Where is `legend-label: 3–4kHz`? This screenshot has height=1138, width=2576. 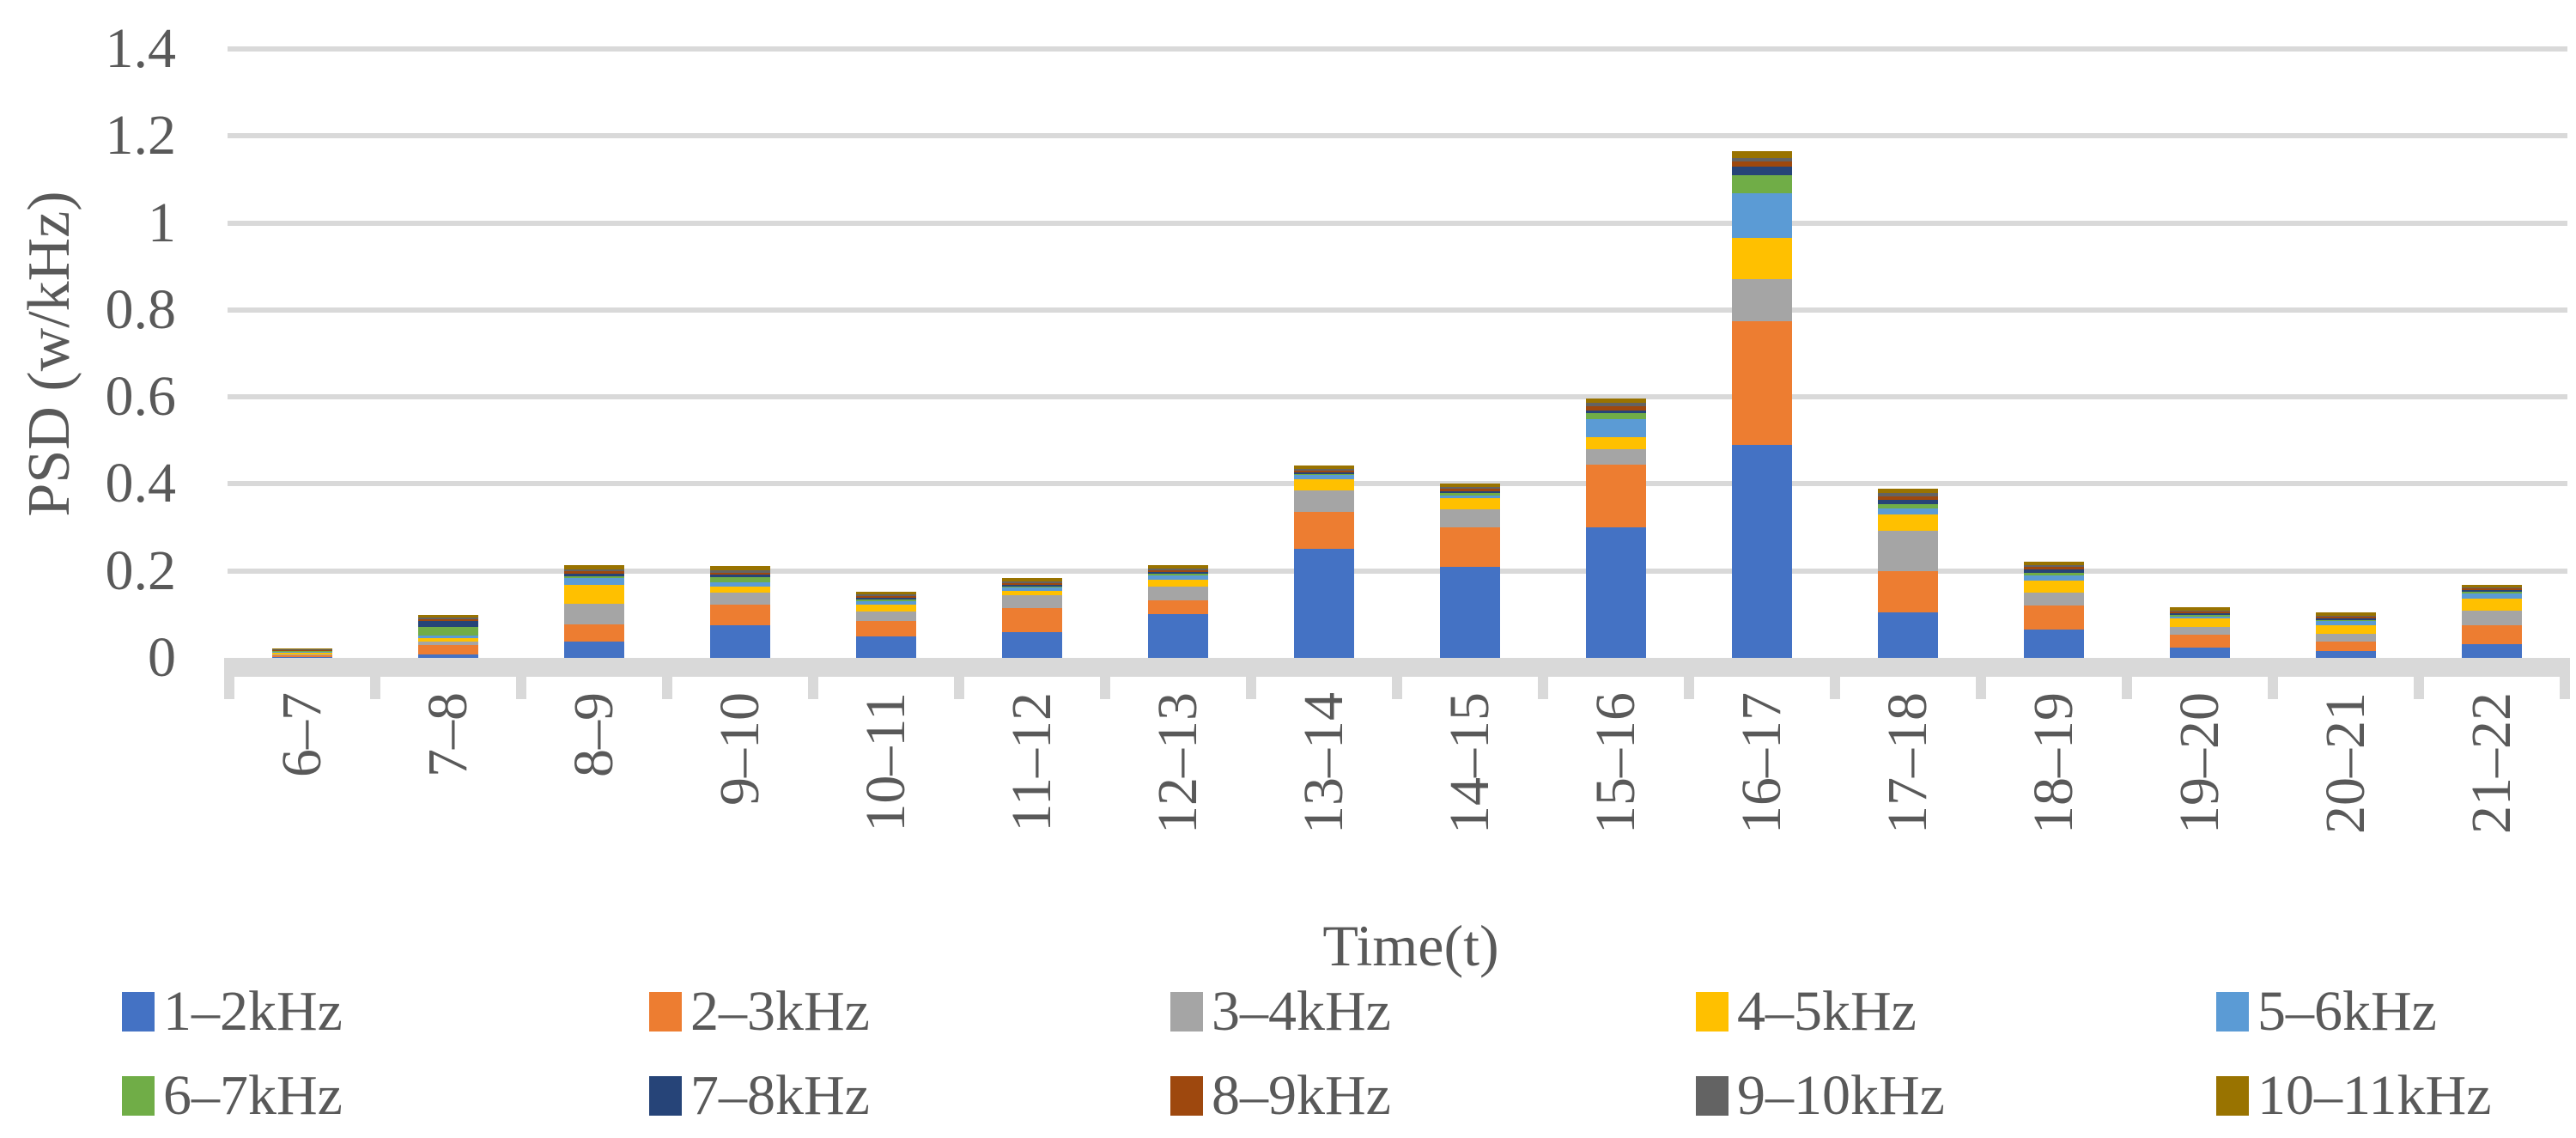
legend-label: 3–4kHz is located at coordinates (1301, 1011).